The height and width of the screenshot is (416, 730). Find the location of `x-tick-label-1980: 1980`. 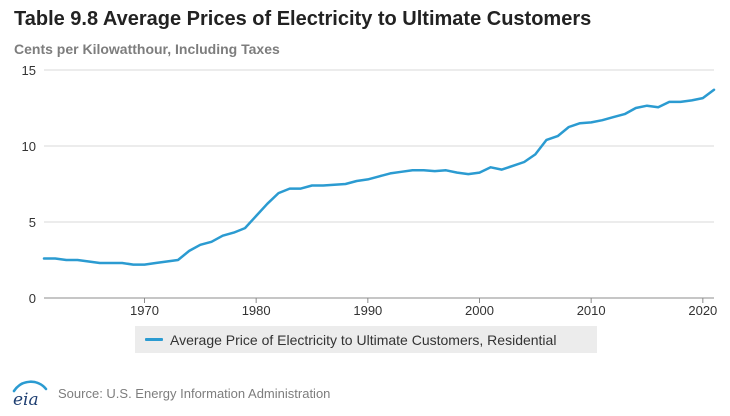

x-tick-label-1980: 1980 is located at coordinates (256, 310).